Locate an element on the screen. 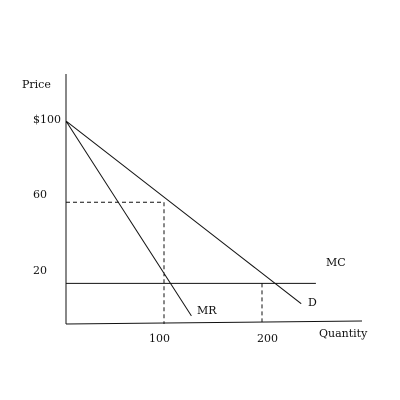  x-tick-200: 200 is located at coordinates (267, 338).